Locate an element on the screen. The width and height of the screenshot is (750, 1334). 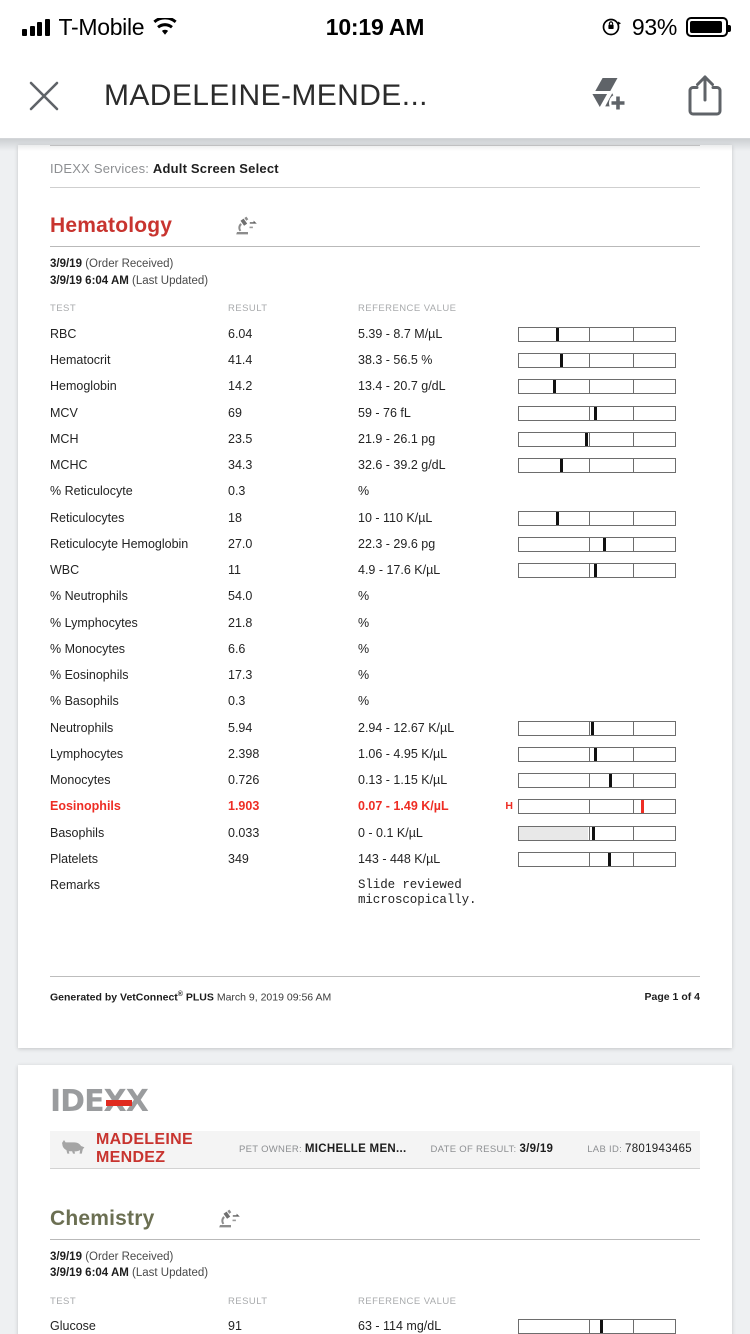
cell-test-name: Monocytes is located at coordinates (80, 780).